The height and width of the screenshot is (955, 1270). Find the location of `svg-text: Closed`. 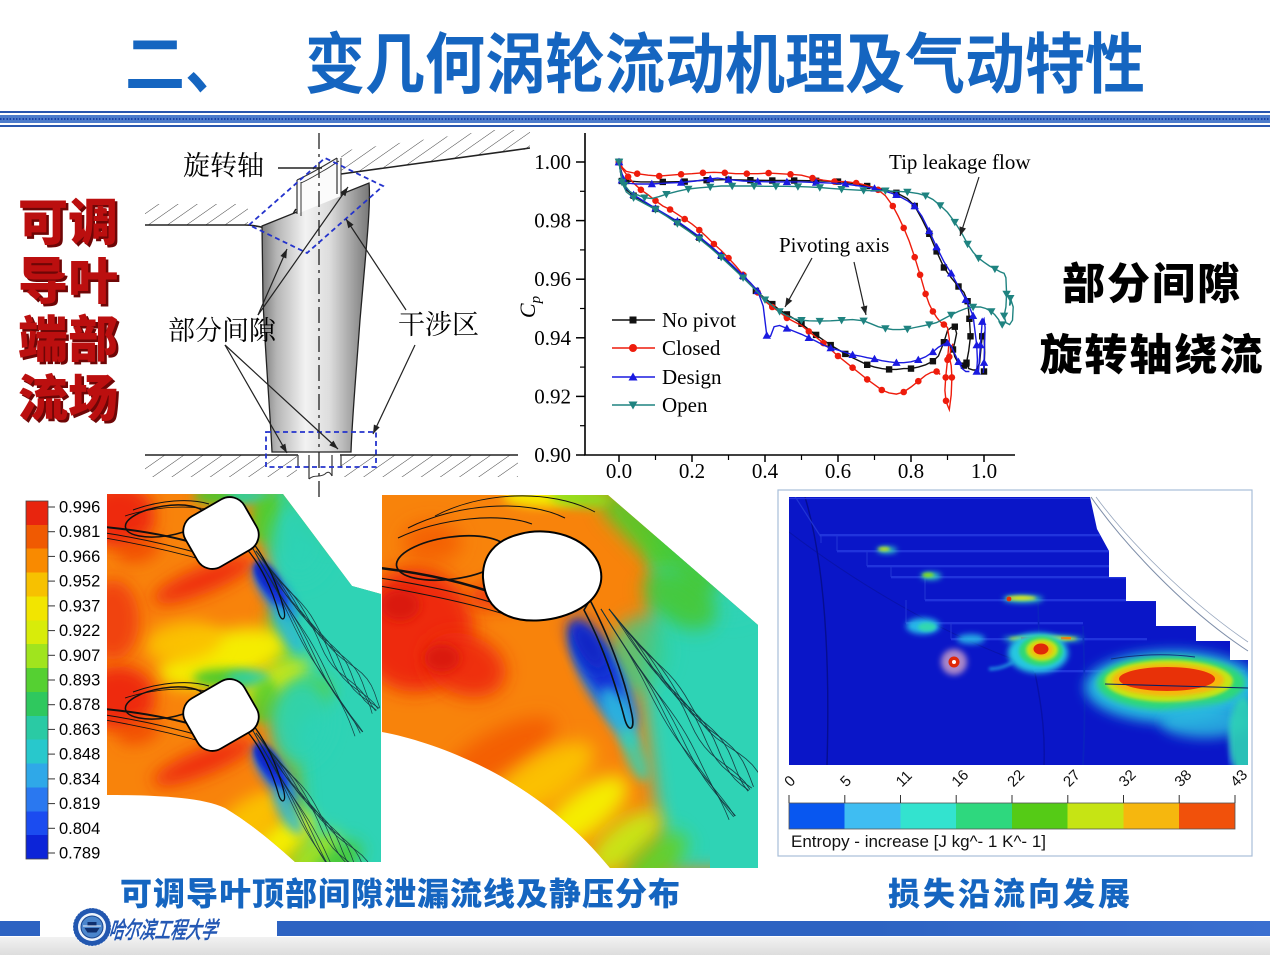

svg-text: Closed is located at coordinates (691, 348).